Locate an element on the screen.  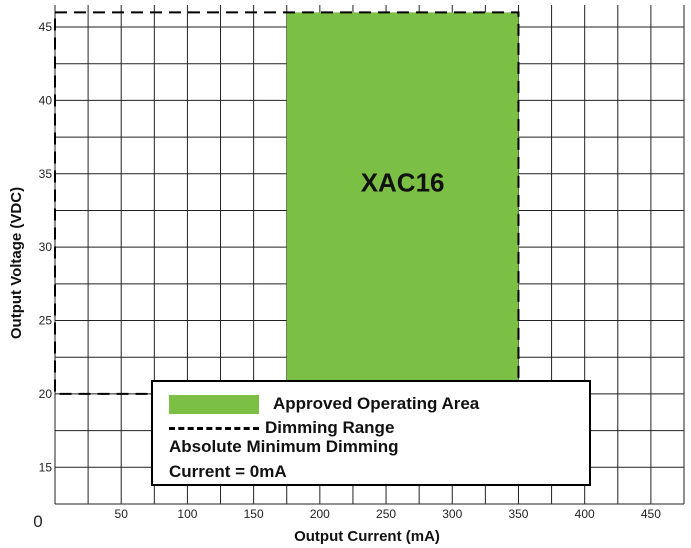
legend-note-text-1: Absolute Minimum Dimming is located at coordinates (284, 446).